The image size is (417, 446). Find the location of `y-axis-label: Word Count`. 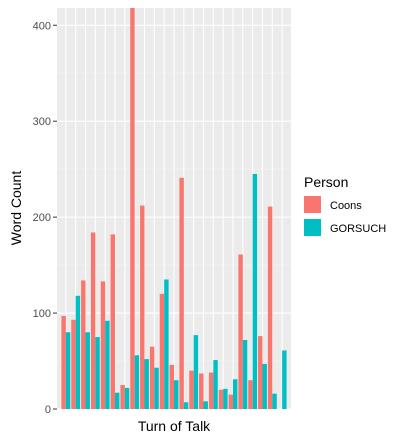

y-axis-label: Word Count is located at coordinates (16, 208).